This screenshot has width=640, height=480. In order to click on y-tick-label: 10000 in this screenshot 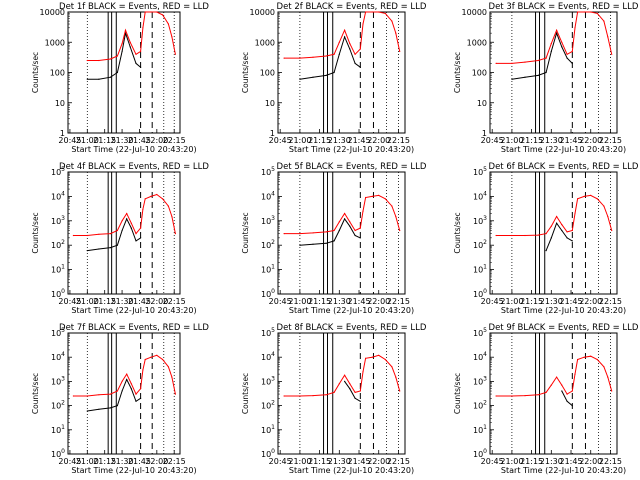, I will do `click(52, 12)`.